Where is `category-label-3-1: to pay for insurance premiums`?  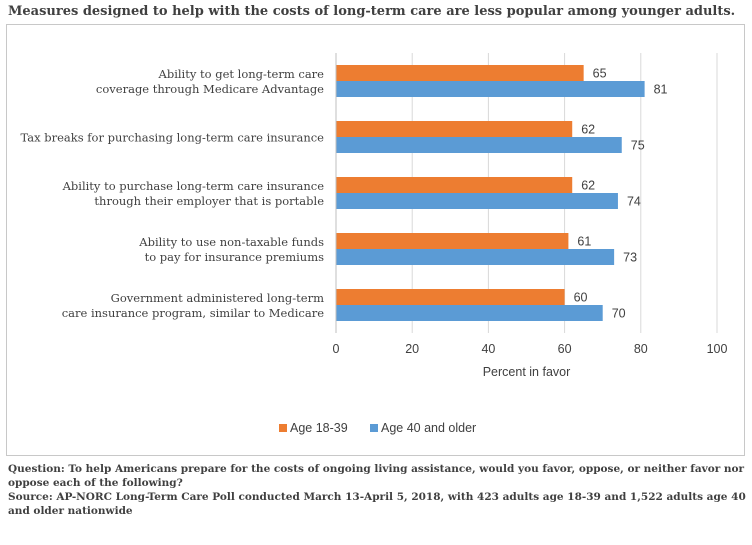
category-label-3-1: to pay for insurance premiums is located at coordinates (235, 257).